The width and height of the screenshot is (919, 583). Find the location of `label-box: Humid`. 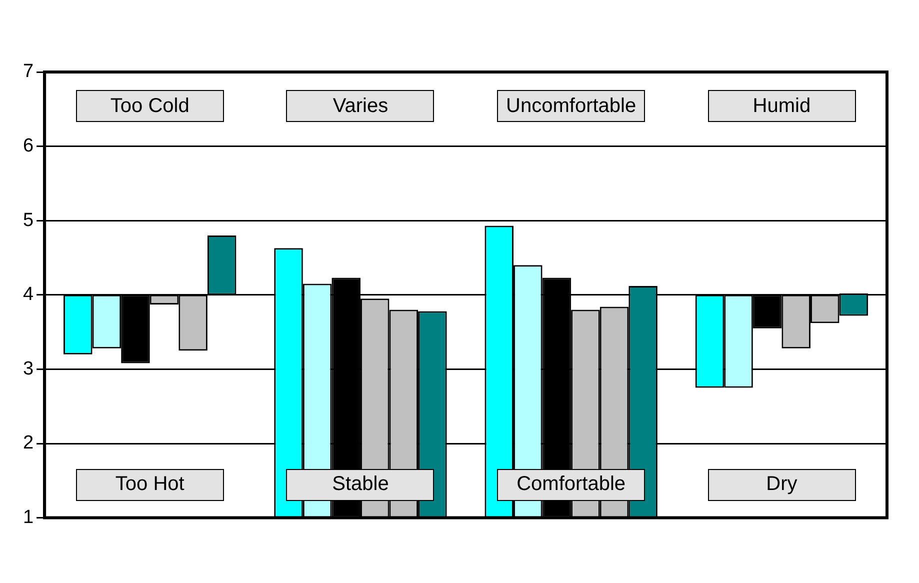

label-box: Humid is located at coordinates (782, 106).